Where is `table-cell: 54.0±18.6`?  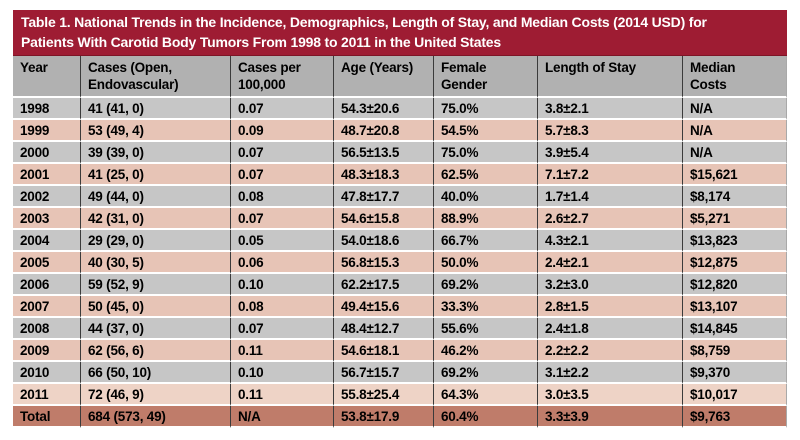
table-cell: 54.0±18.6 is located at coordinates (383, 241).